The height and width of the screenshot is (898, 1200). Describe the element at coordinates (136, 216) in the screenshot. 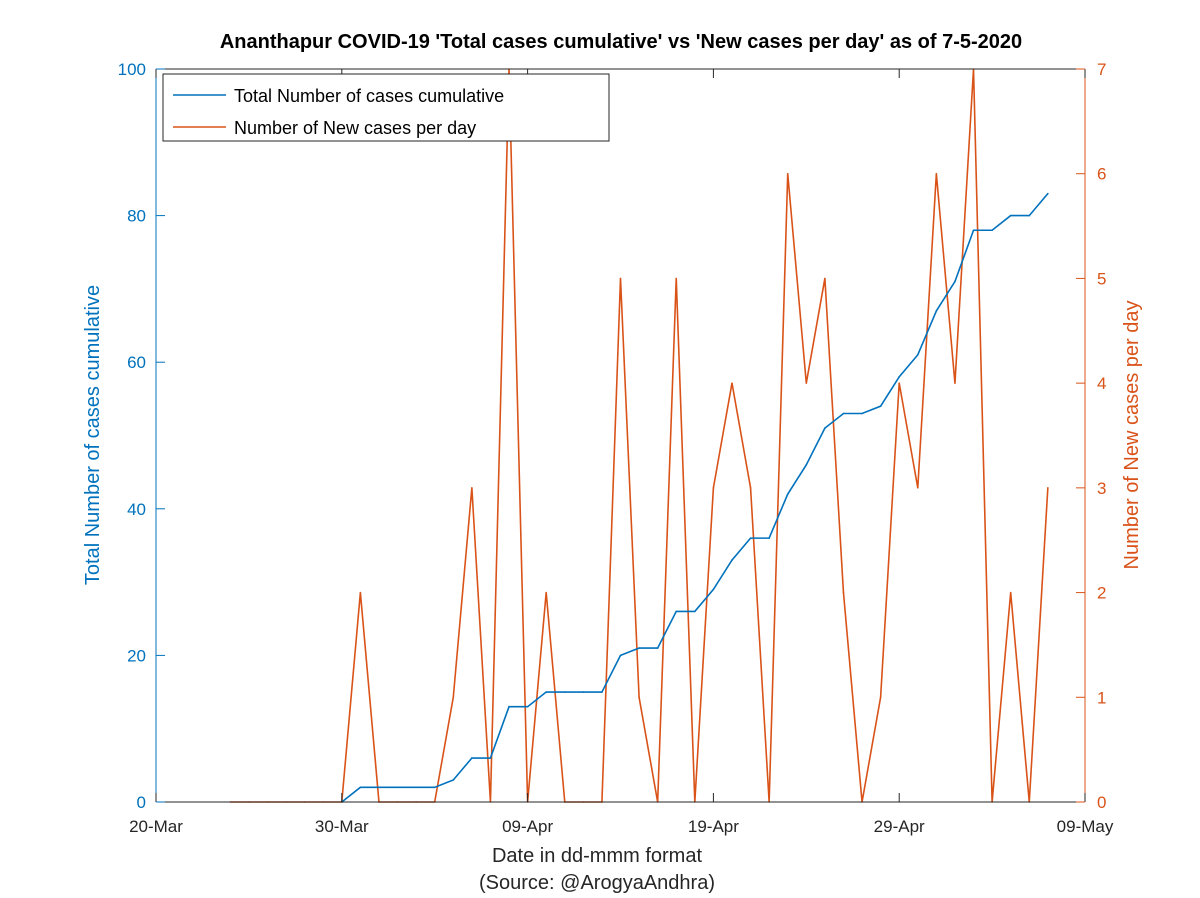

I see `y-left-tick-label: 80` at that location.